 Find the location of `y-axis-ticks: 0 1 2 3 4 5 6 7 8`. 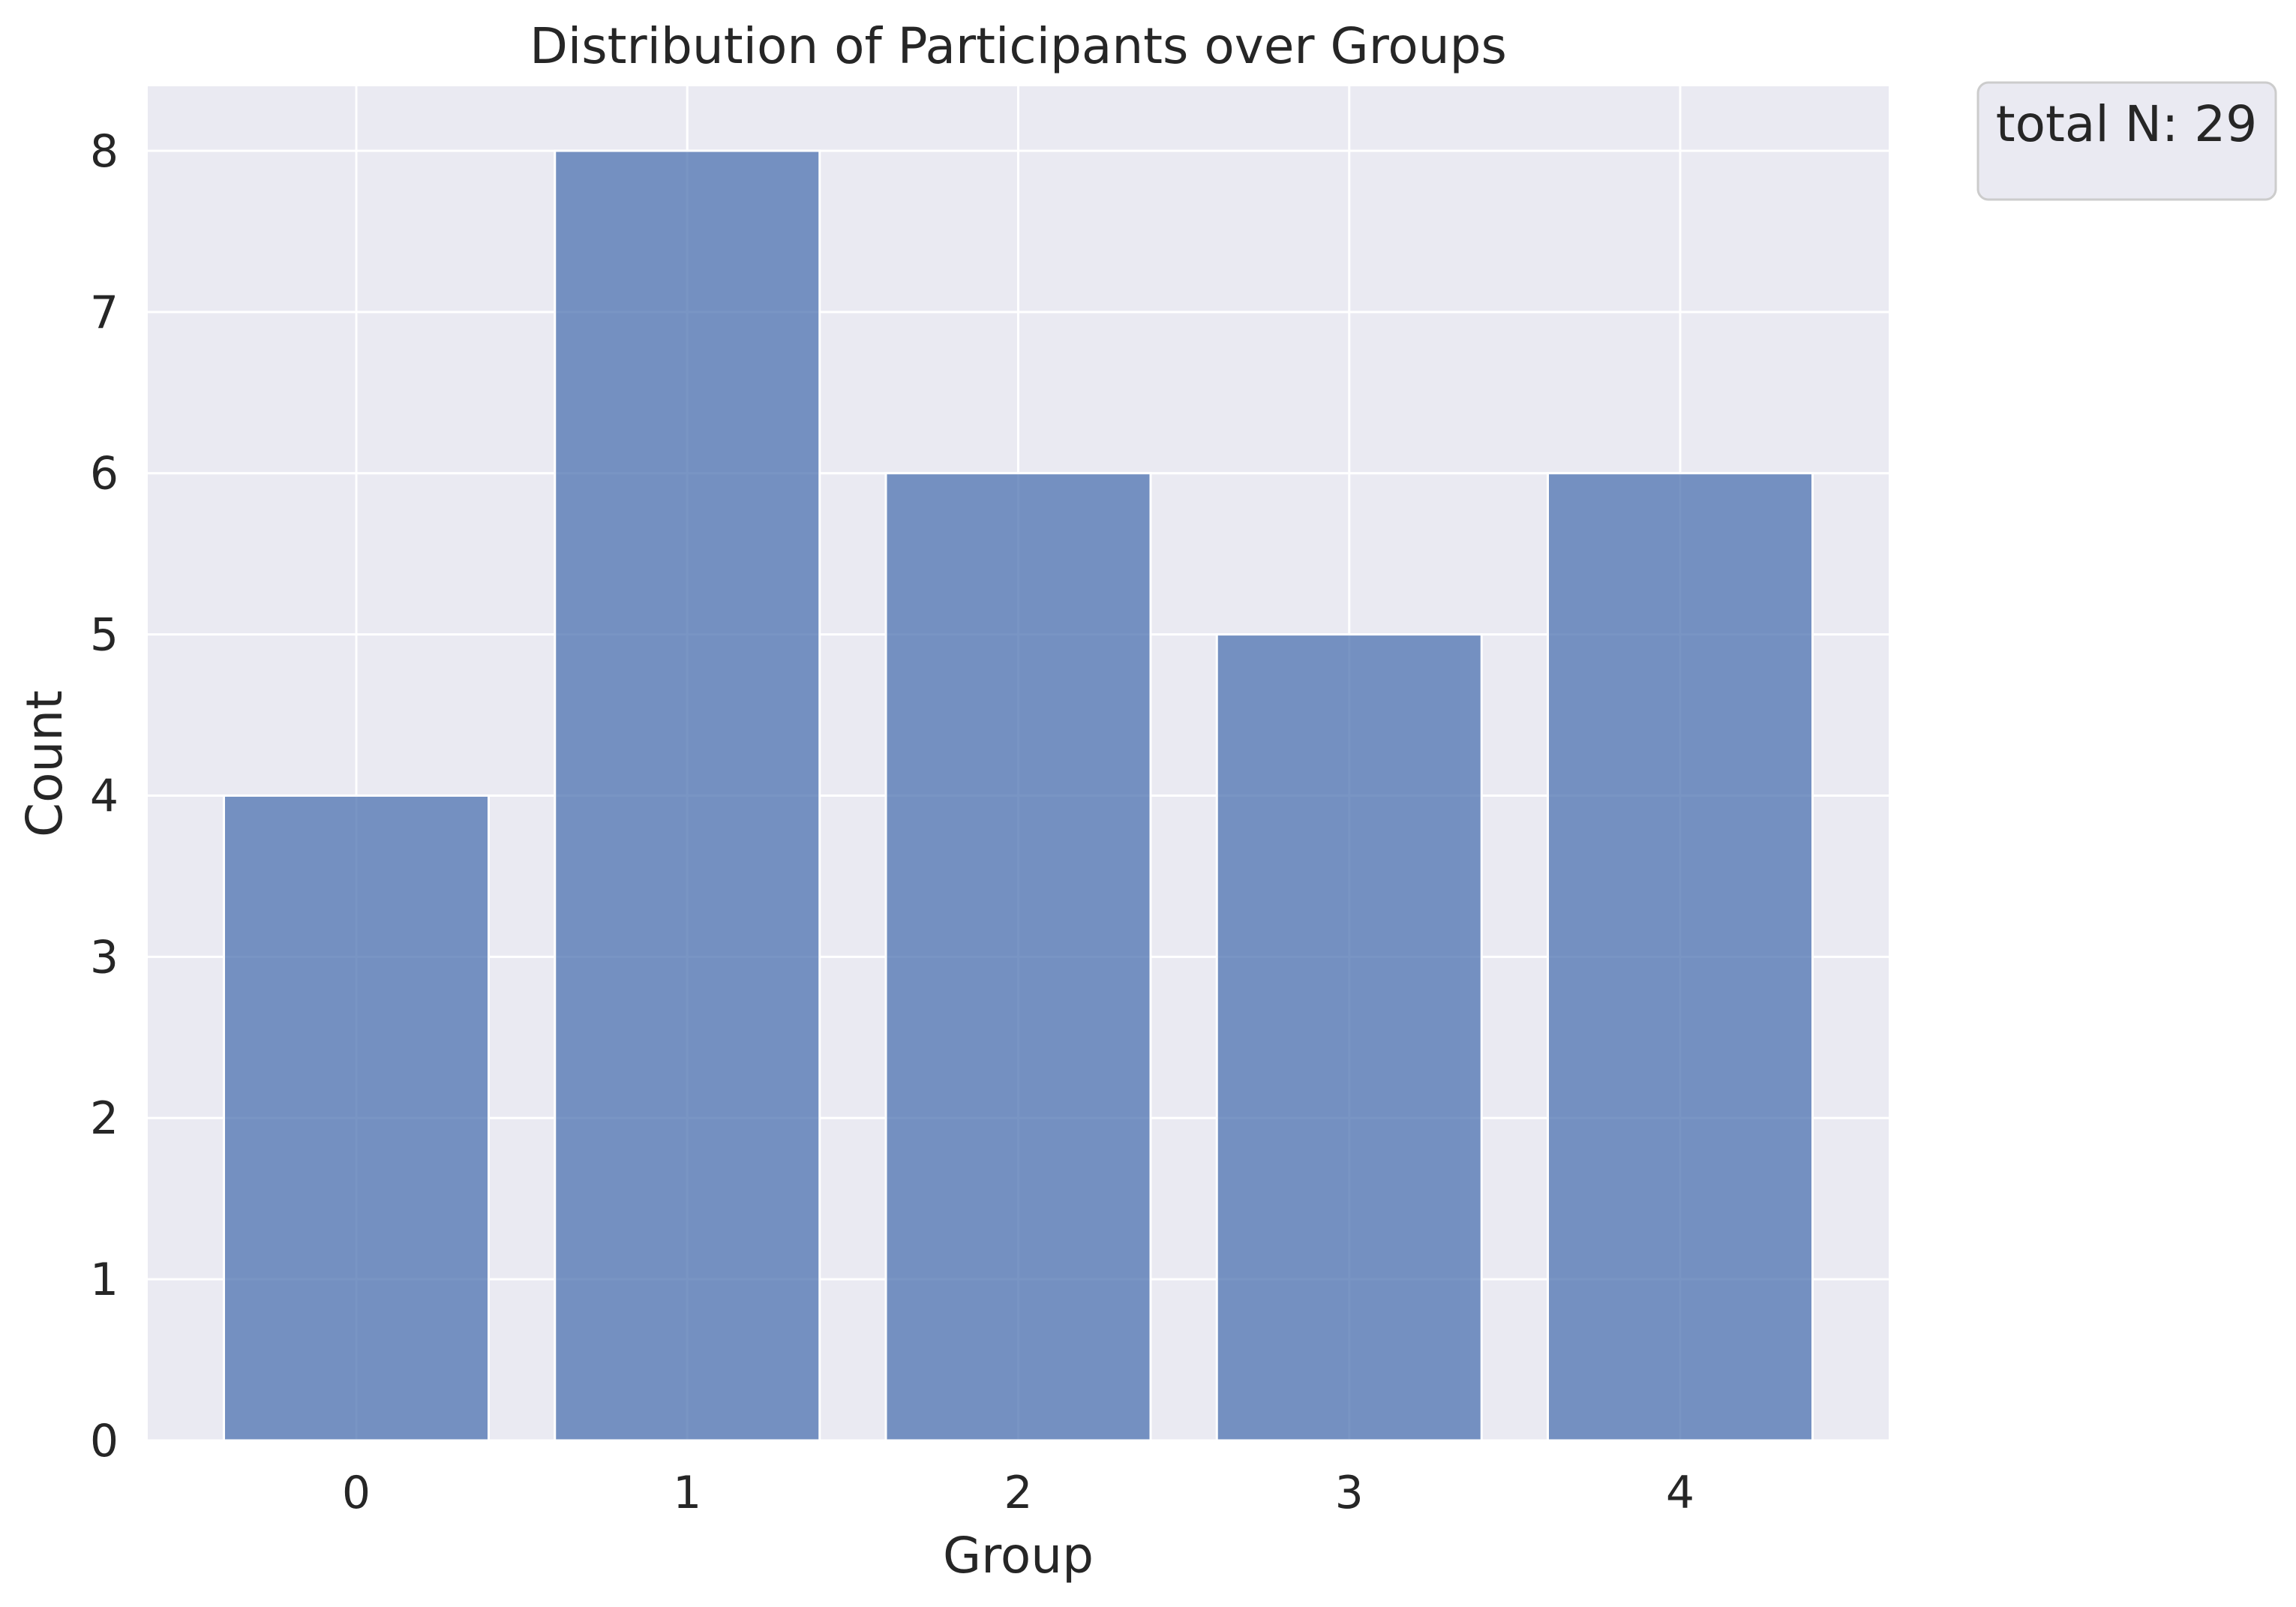

y-axis-ticks: 0 1 2 3 4 5 6 7 8 is located at coordinates (104, 796).